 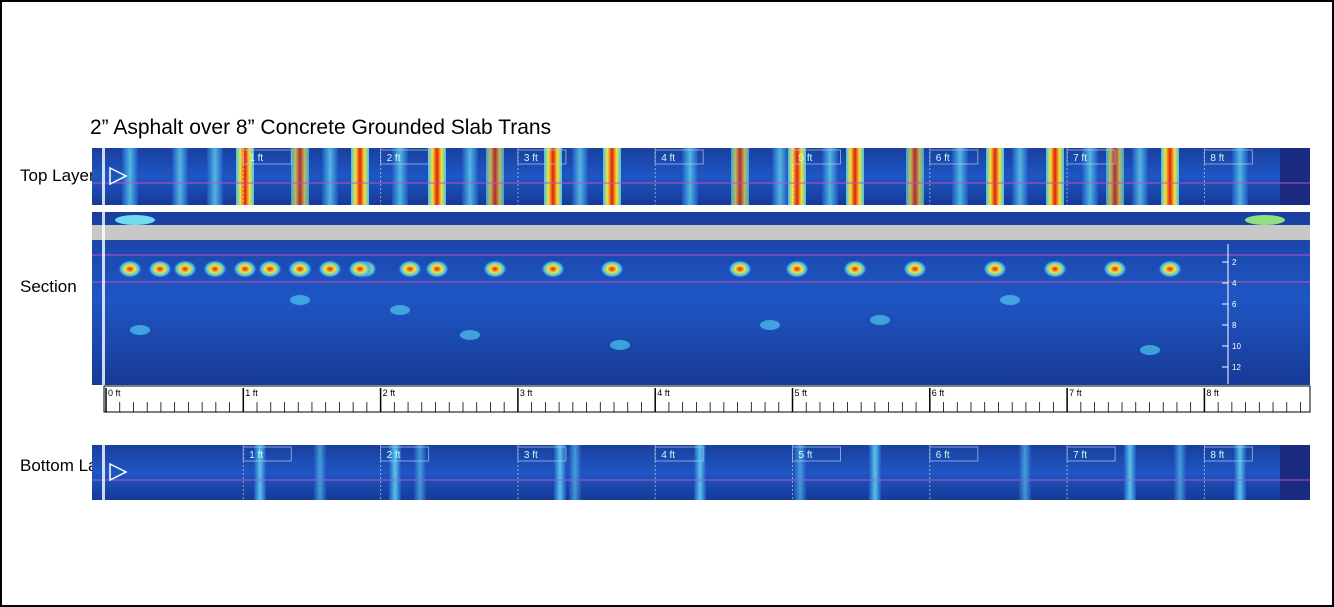 I want to click on panel-label: Section, so click(x=48, y=286).